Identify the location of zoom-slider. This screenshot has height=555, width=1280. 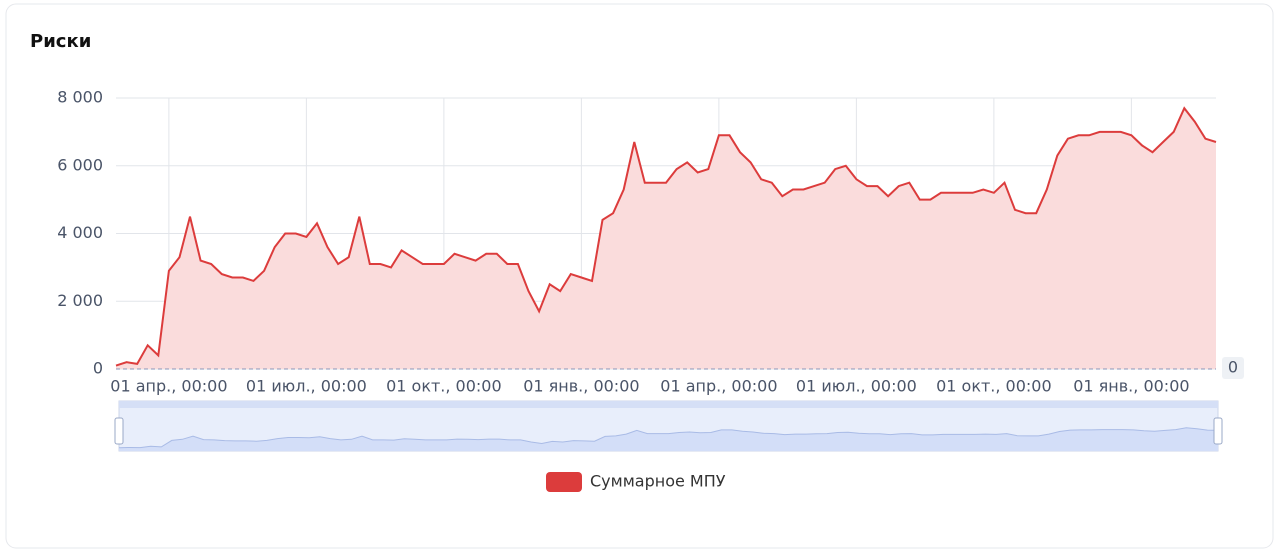
(668, 426).